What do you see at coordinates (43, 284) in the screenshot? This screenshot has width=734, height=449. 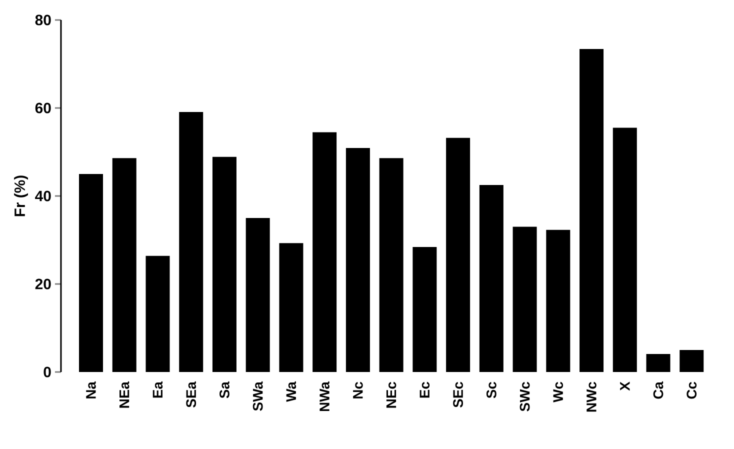 I see `y-tick-label: 20` at bounding box center [43, 284].